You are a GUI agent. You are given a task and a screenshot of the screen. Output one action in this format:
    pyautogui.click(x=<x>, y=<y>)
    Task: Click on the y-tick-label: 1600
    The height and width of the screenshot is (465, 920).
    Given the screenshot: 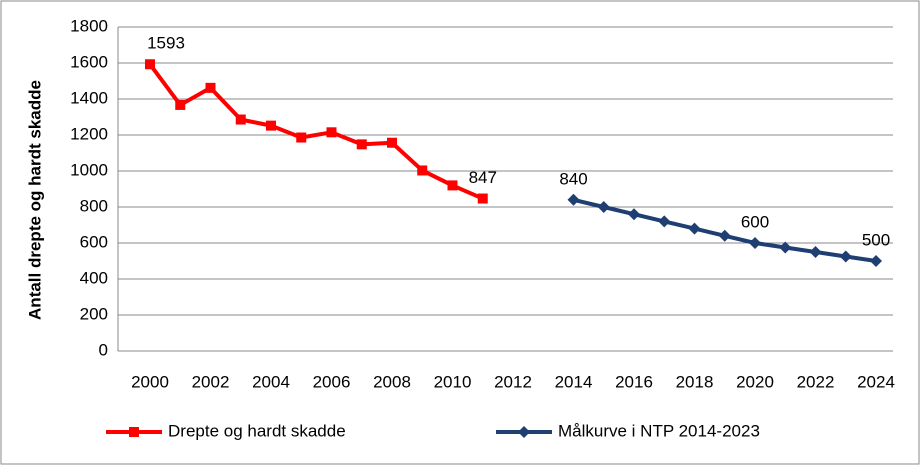 What is the action you would take?
    pyautogui.click(x=89, y=61)
    